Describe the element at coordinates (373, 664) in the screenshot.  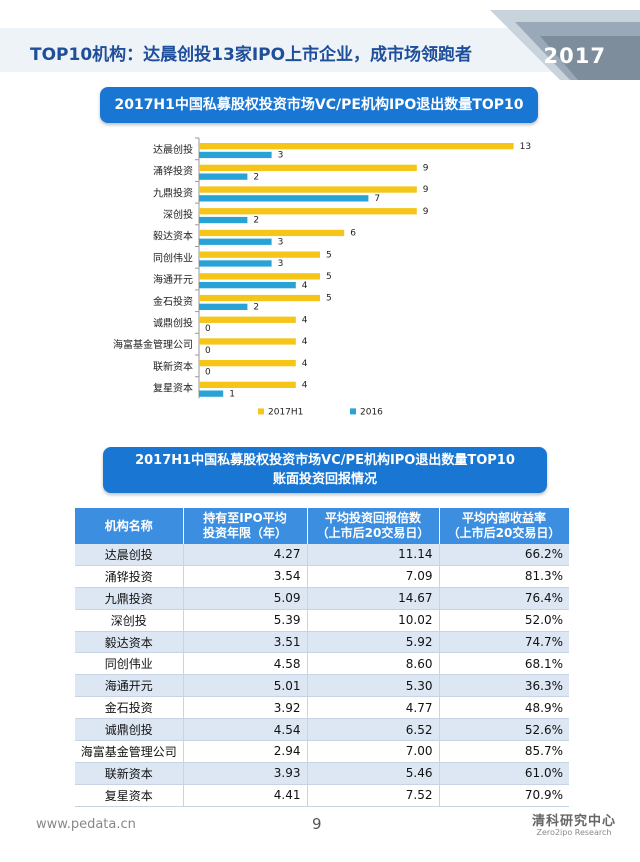
I see `value-cell: 8.60` at that location.